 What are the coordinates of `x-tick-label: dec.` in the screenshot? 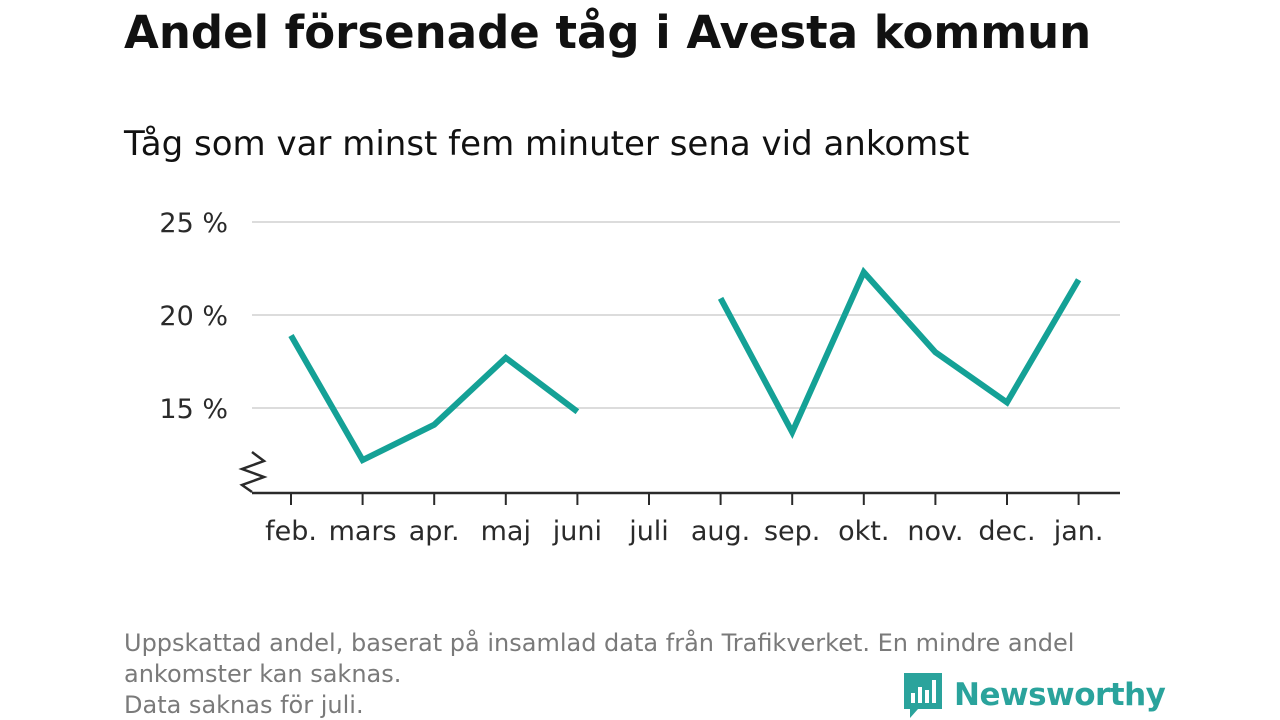 It's located at (1006, 531).